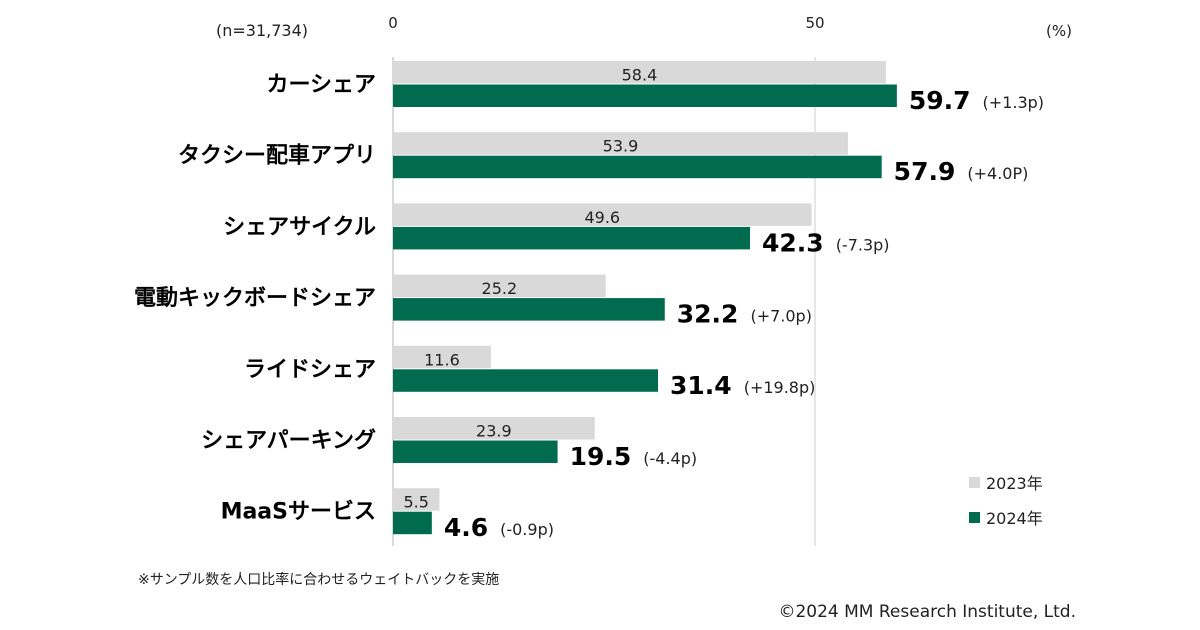  I want to click on delta-label: (+19.8p), so click(780, 387).